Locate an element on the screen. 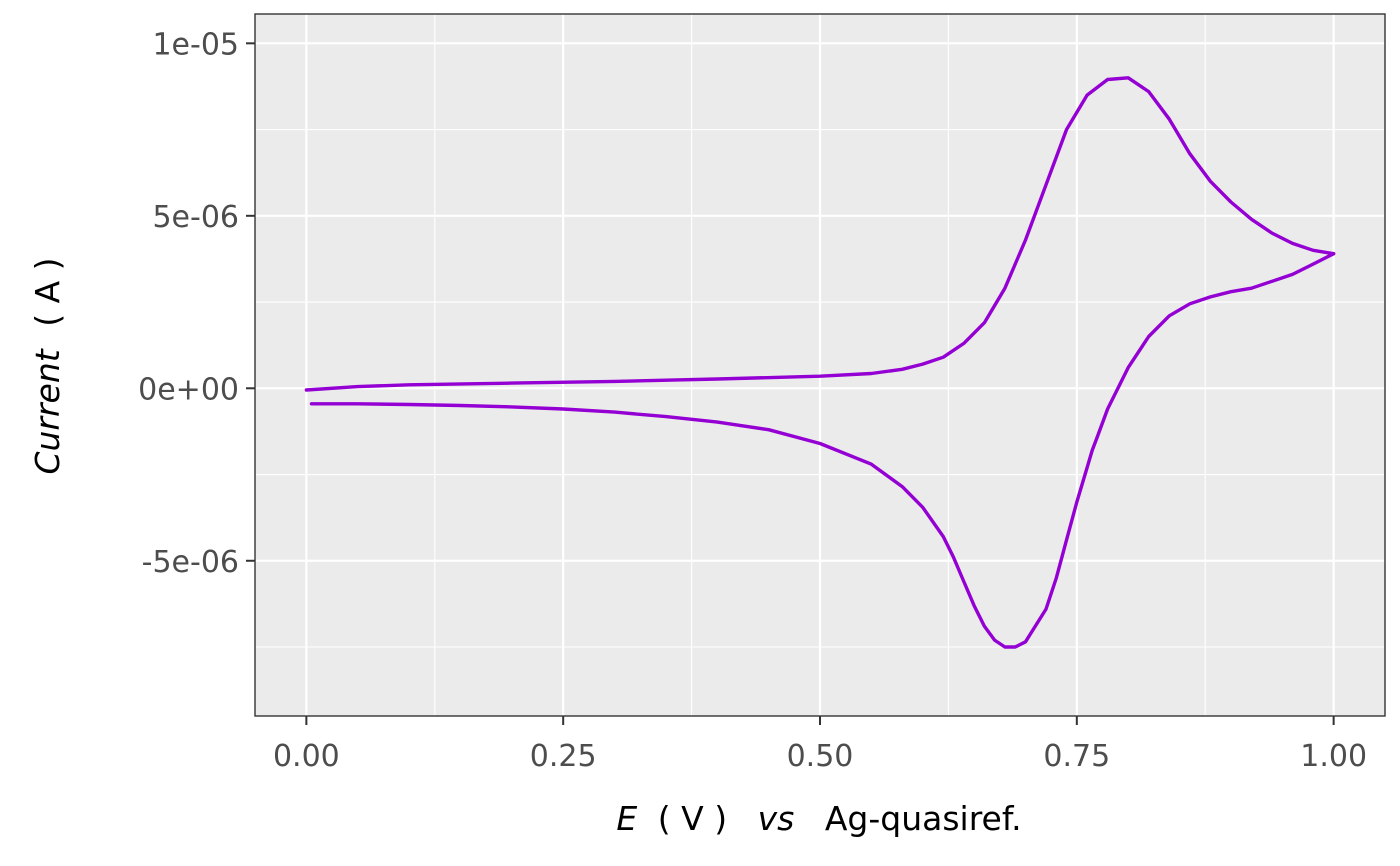 This screenshot has width=1400, height=866. x-tick-label: 0.00 is located at coordinates (306, 756).